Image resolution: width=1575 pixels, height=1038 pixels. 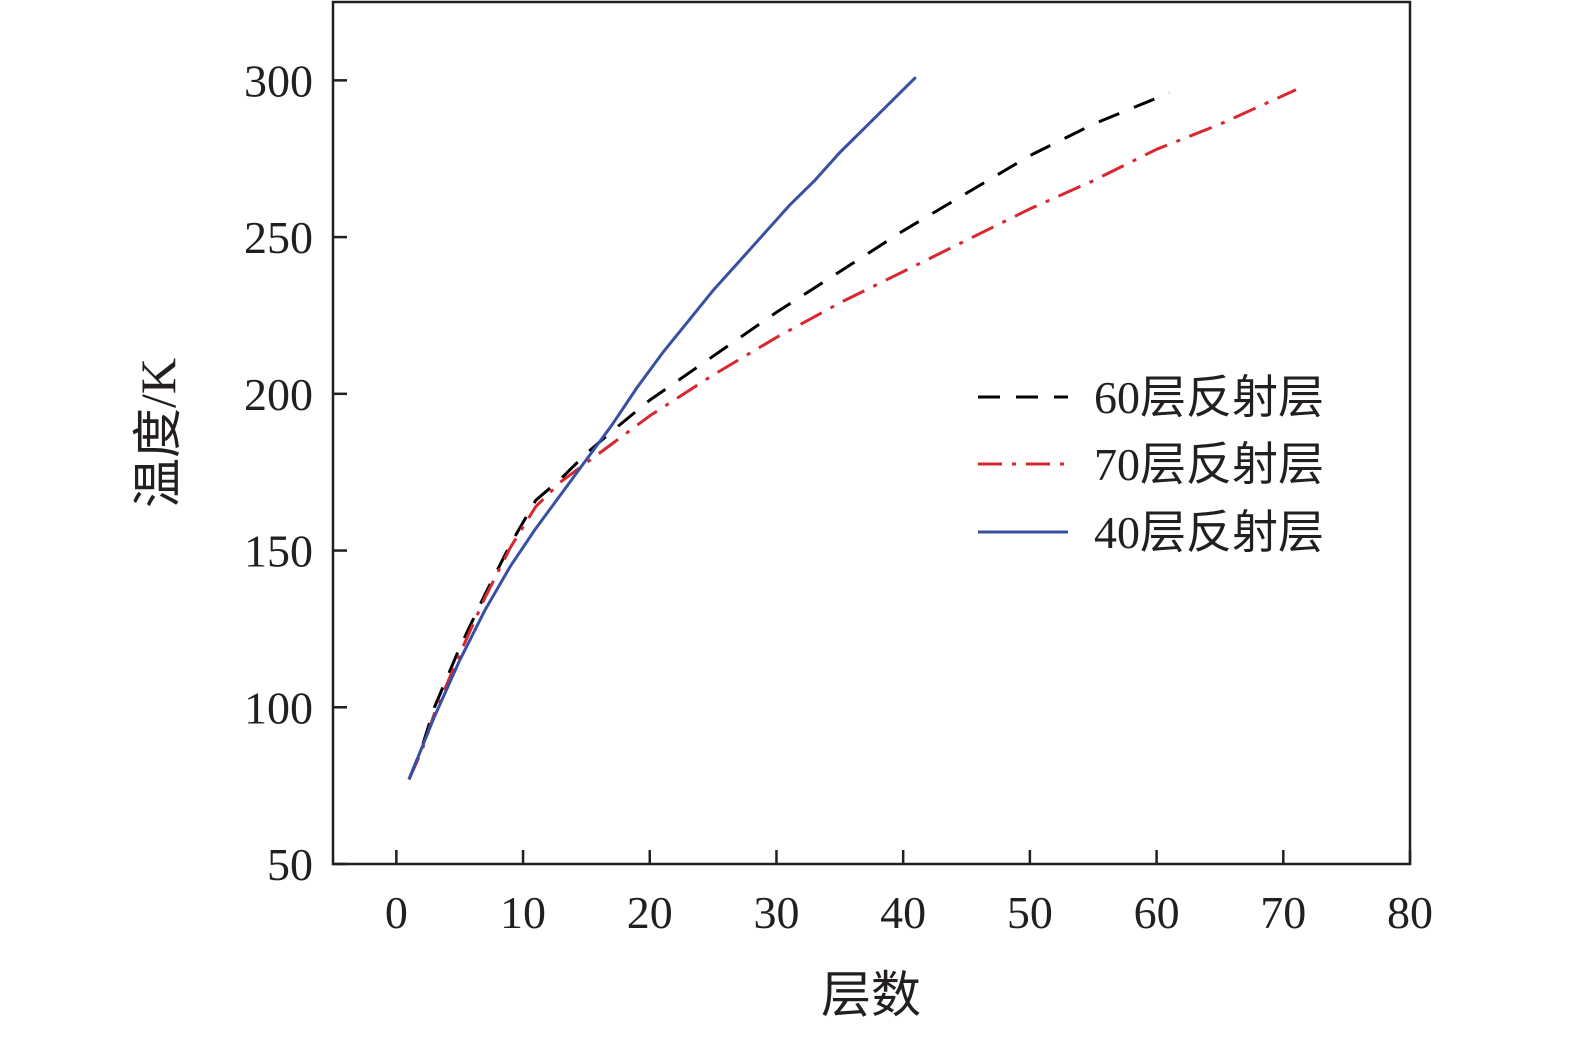 What do you see at coordinates (1157, 912) in the screenshot?
I see `x-tick-label: 60` at bounding box center [1157, 912].